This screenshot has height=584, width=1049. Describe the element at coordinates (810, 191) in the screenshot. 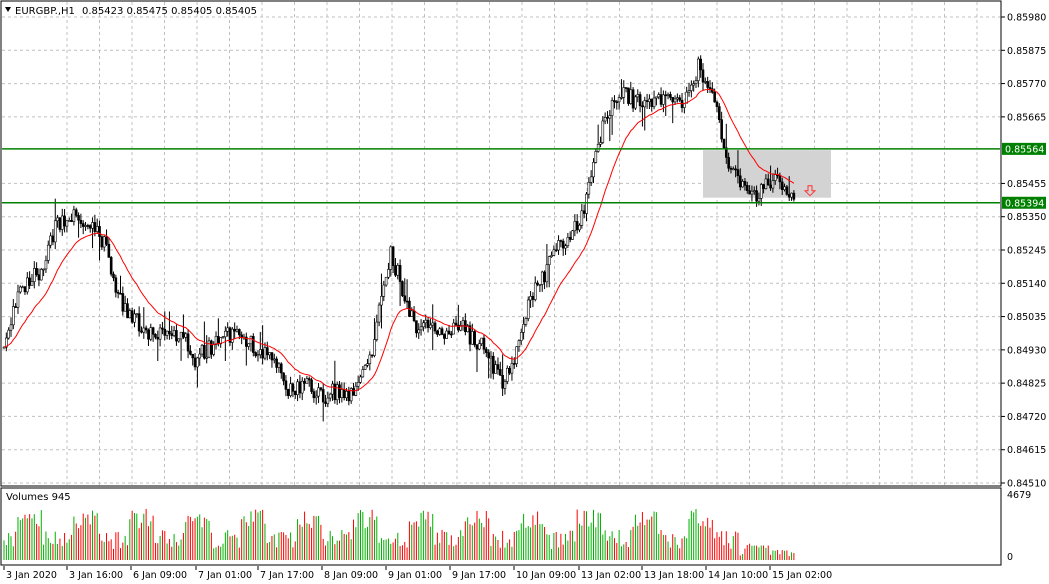

I see `sell-arrow-icon` at that location.